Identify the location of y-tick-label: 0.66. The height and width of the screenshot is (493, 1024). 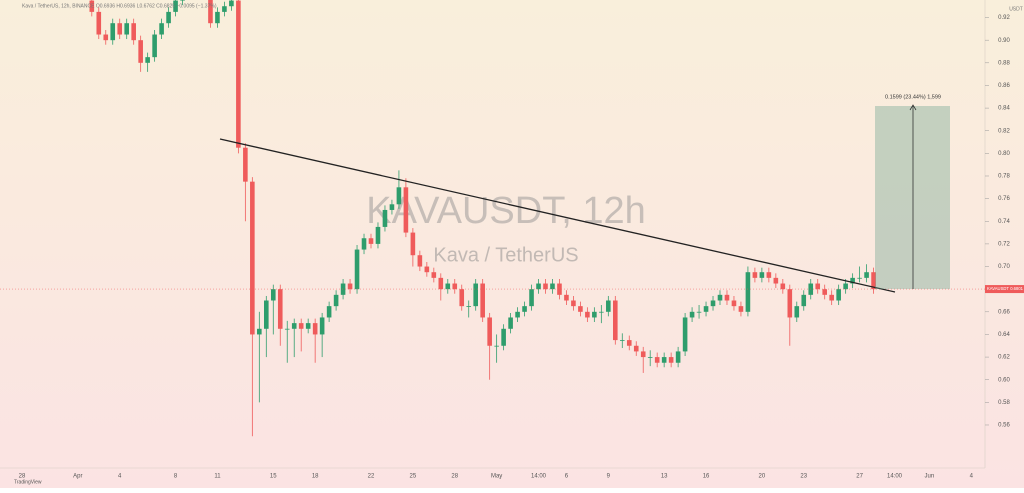
(1004, 312).